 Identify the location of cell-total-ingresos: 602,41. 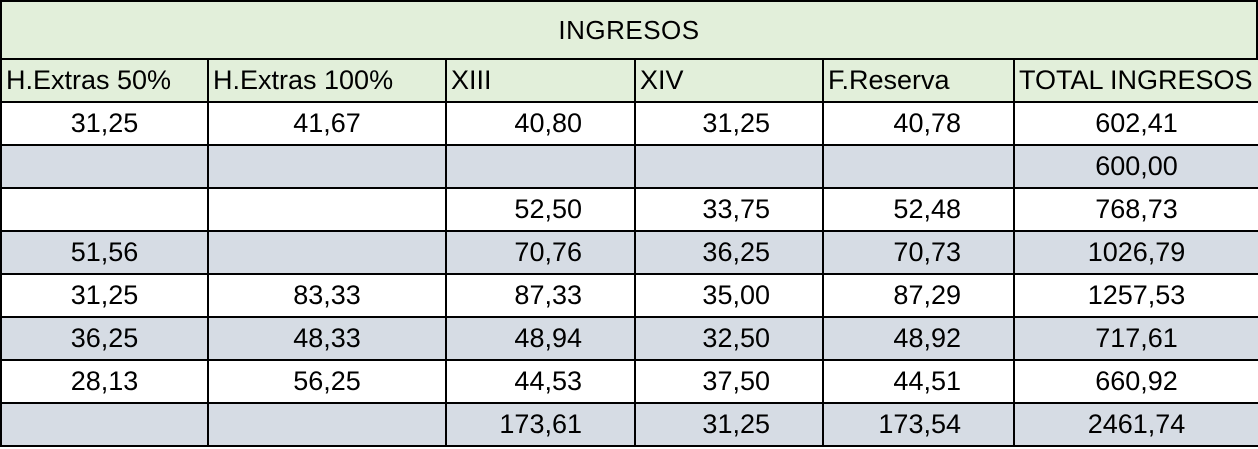
(1135, 123).